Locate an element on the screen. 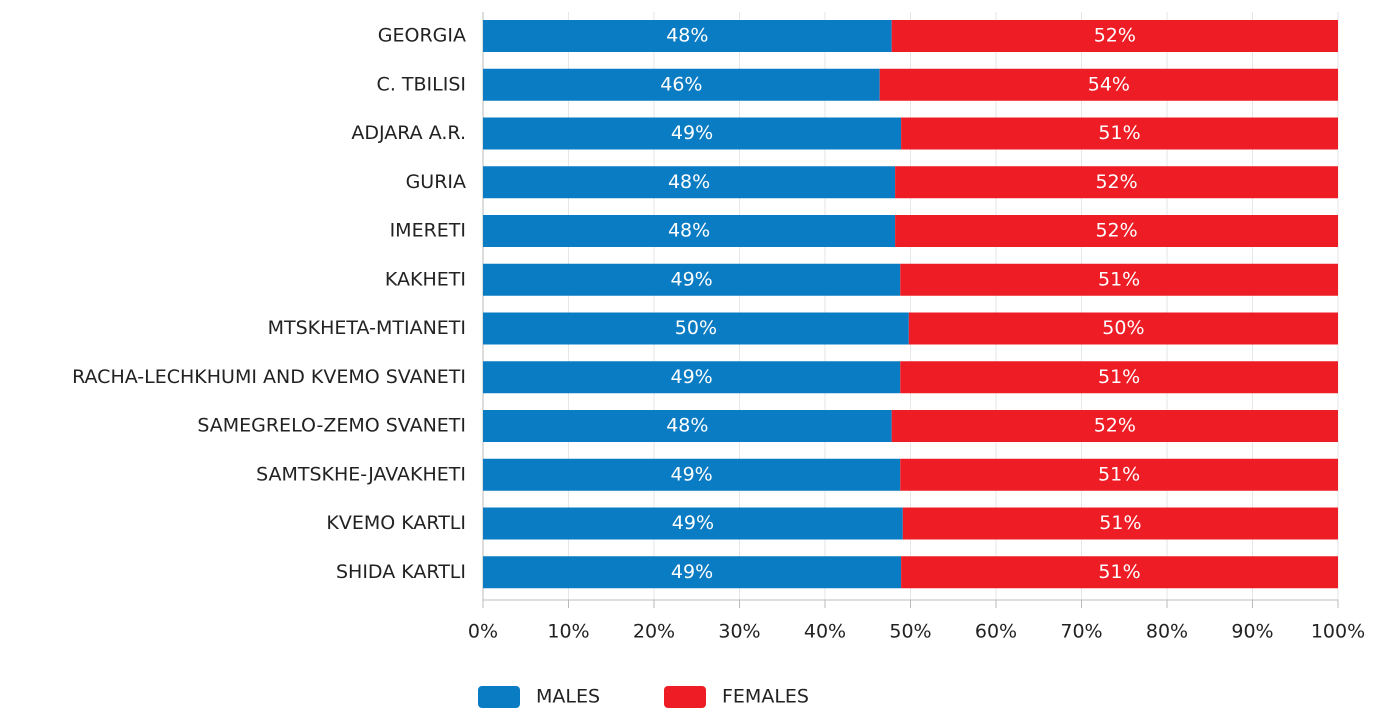 This screenshot has width=1388, height=710. x-tick-label: 100% is located at coordinates (1338, 632).